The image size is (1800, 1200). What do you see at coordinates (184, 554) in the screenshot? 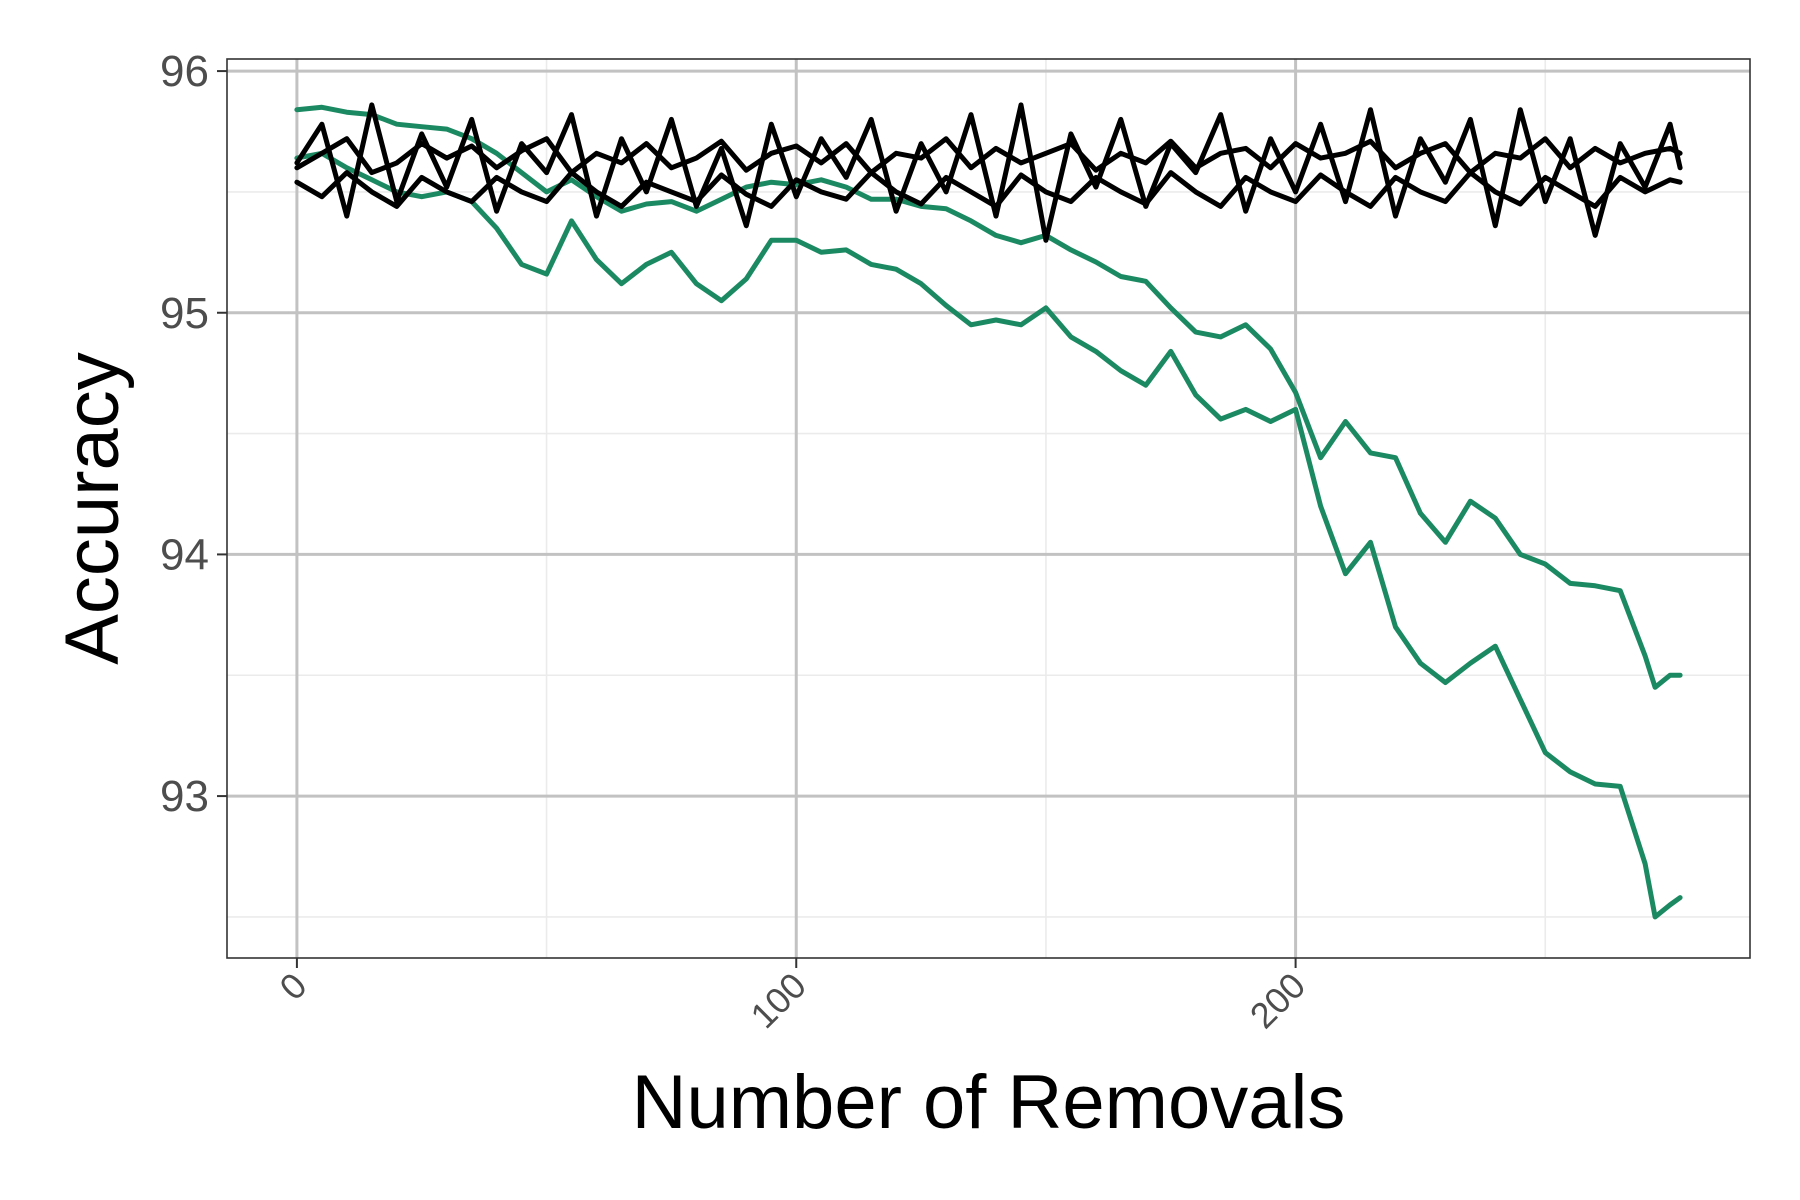
I see `y-tick-label: 94` at bounding box center [184, 554].